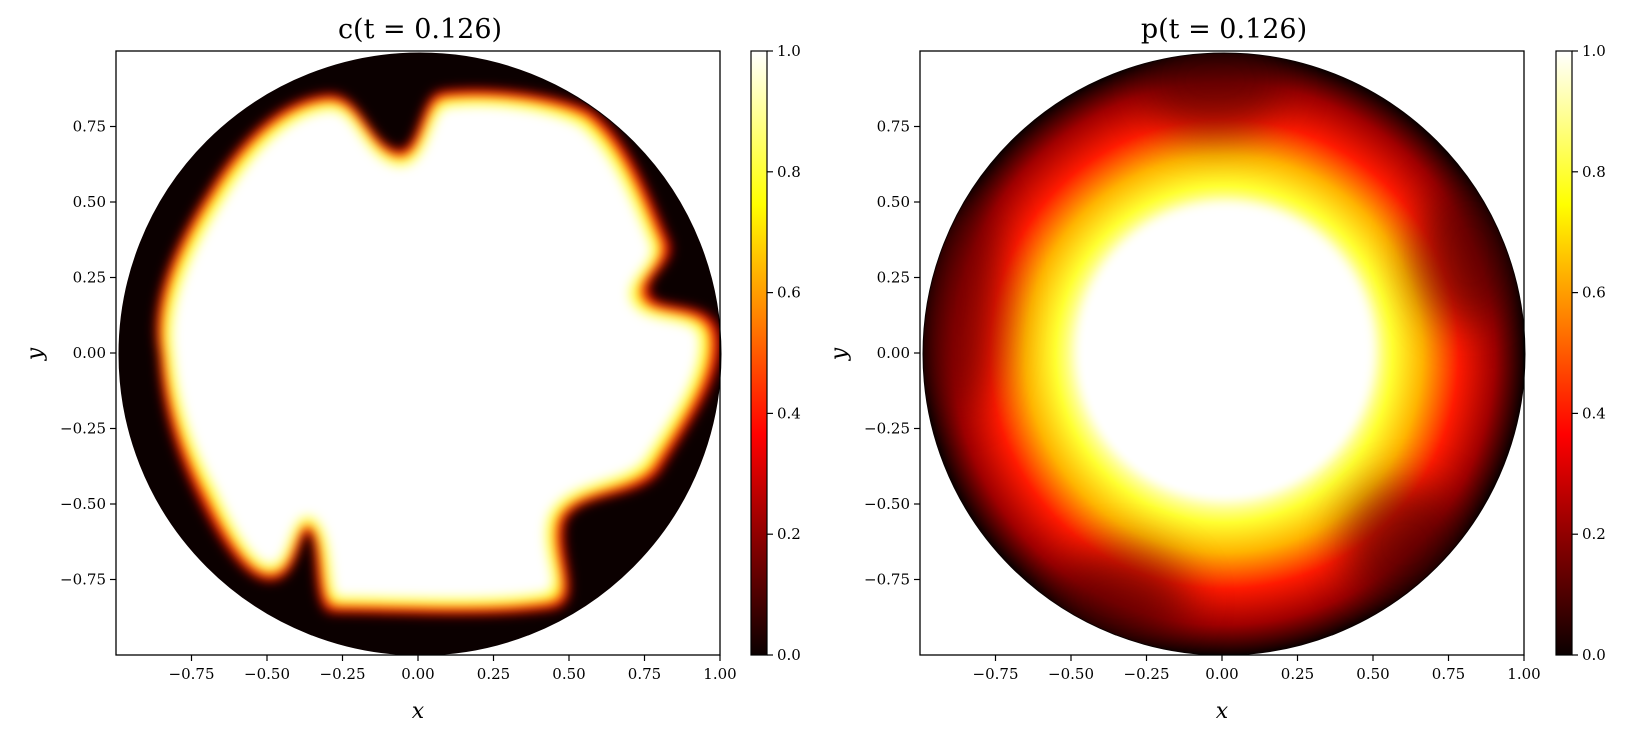  What do you see at coordinates (789, 293) in the screenshot?
I see `panel-c-colorbar-tick-label: 0.6` at bounding box center [789, 293].